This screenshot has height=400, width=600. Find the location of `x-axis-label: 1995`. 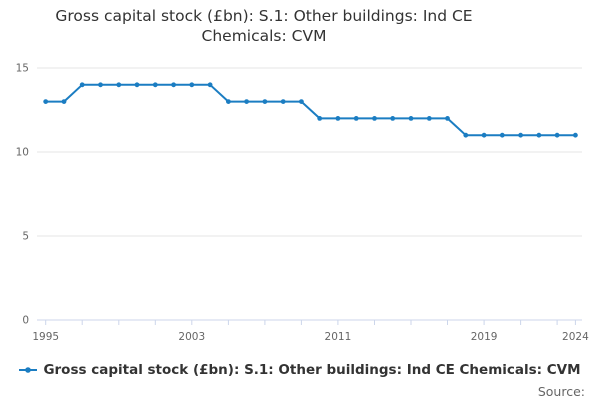

x-axis-label: 1995 is located at coordinates (45, 337).